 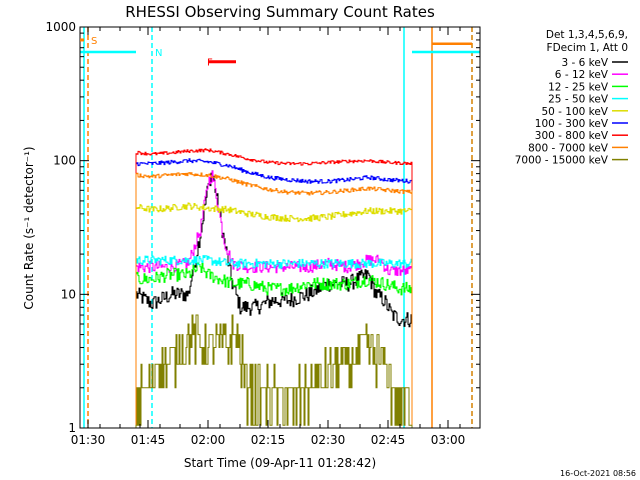 I want to click on legend-header-line-1: Det 1,3,4,5,6,9,, so click(x=587, y=35).